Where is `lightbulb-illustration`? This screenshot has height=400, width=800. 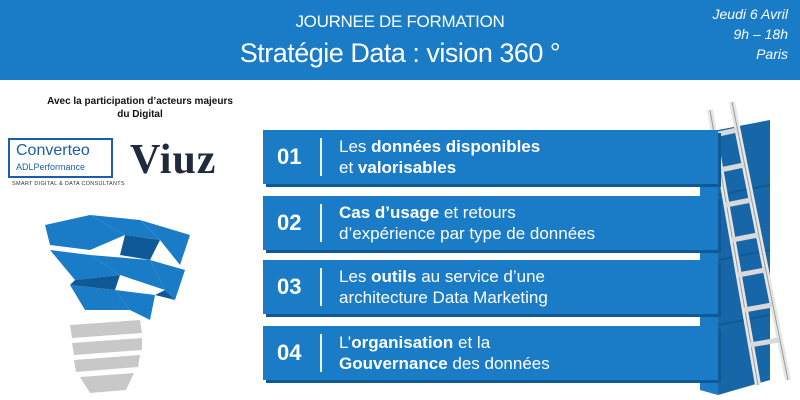 lightbulb-illustration is located at coordinates (117, 304).